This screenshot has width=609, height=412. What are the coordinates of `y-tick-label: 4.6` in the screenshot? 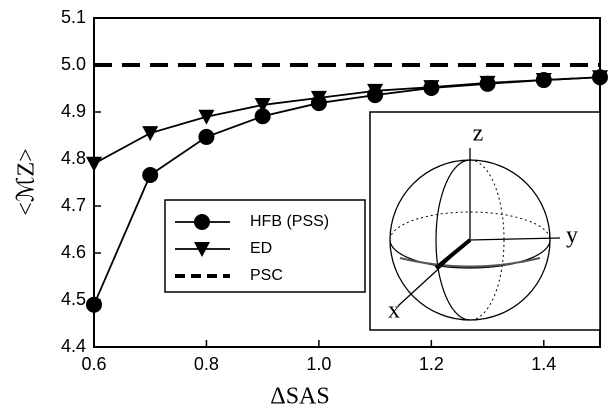 It's located at (73, 252).